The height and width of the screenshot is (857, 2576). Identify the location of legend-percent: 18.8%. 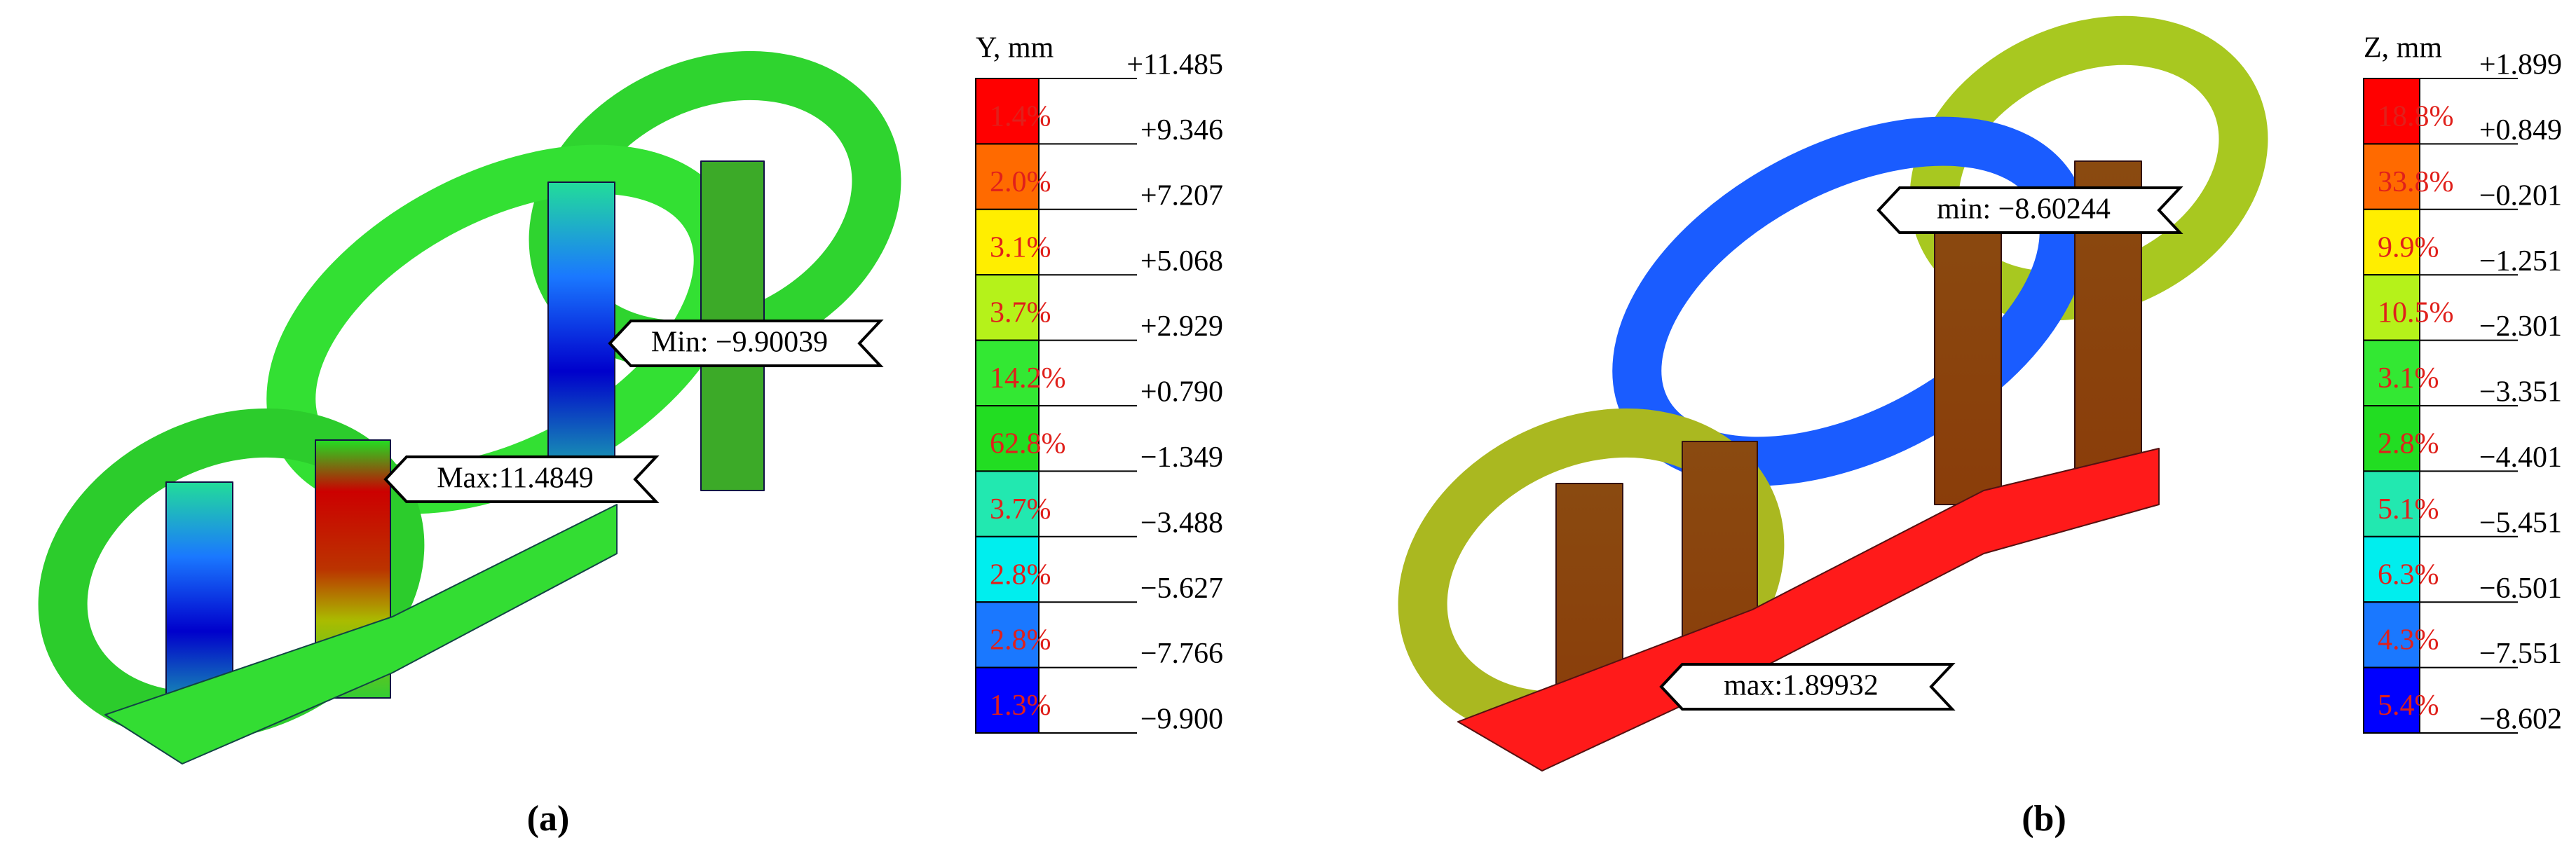
(2416, 117).